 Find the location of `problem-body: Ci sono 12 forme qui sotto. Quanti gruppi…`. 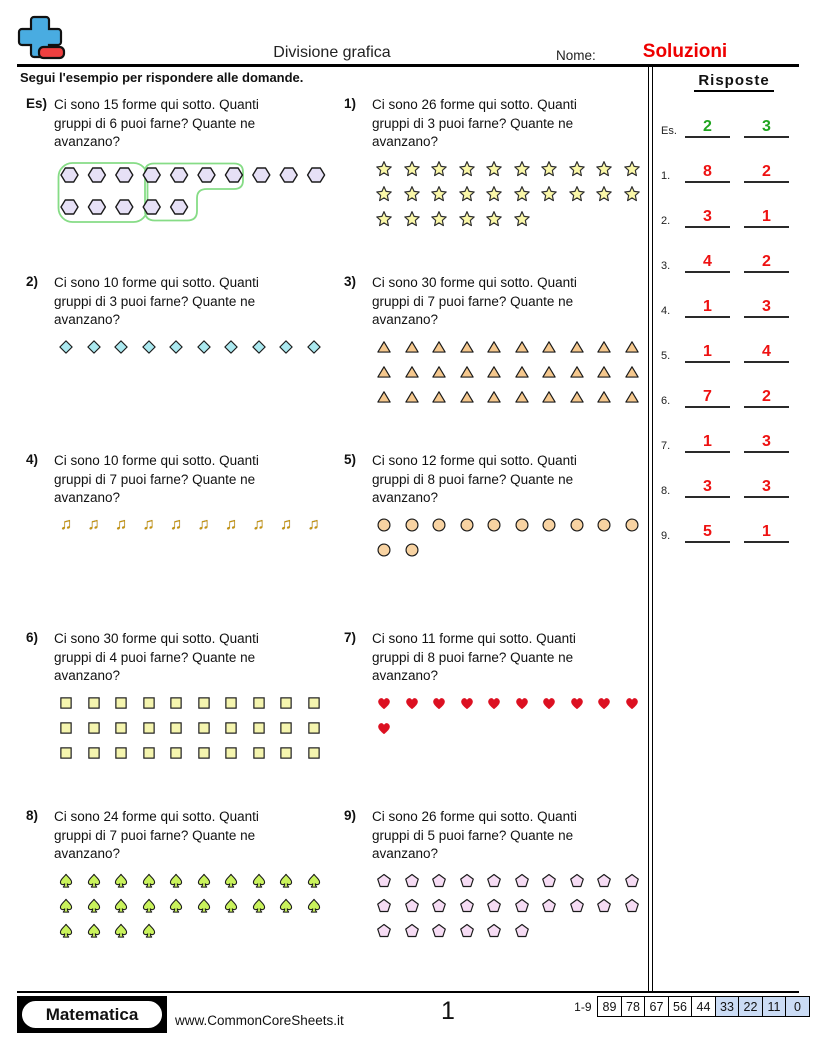

problem-body: Ci sono 12 forme qui sotto. Quanti gruppi… is located at coordinates (509, 509).